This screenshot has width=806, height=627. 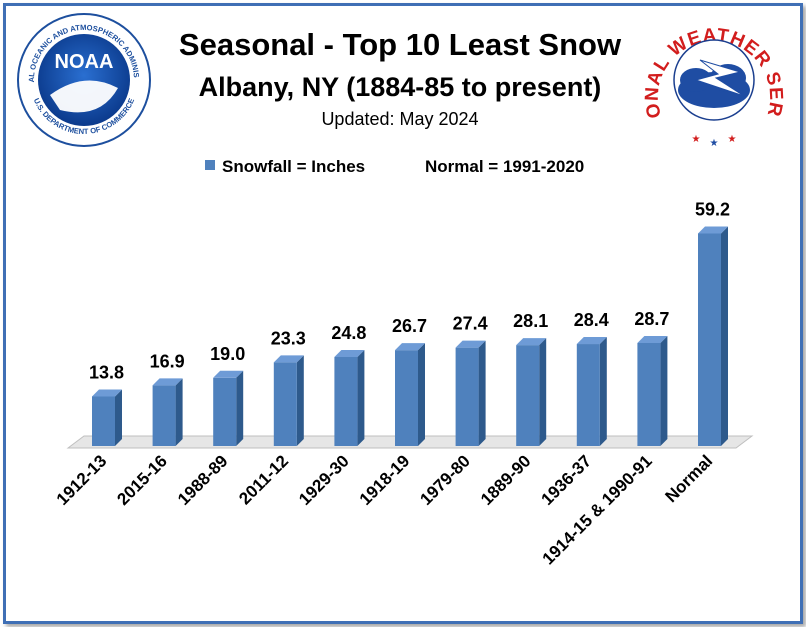 I want to click on value-label: 13.8, so click(x=106, y=372).